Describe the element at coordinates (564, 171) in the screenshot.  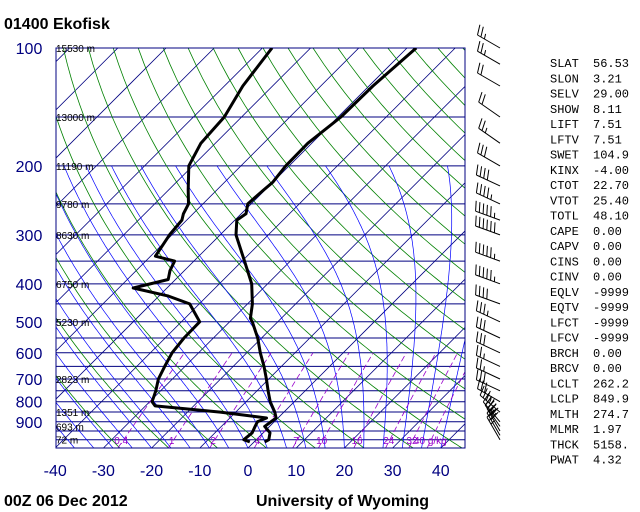
I see `index-name: KINX` at that location.